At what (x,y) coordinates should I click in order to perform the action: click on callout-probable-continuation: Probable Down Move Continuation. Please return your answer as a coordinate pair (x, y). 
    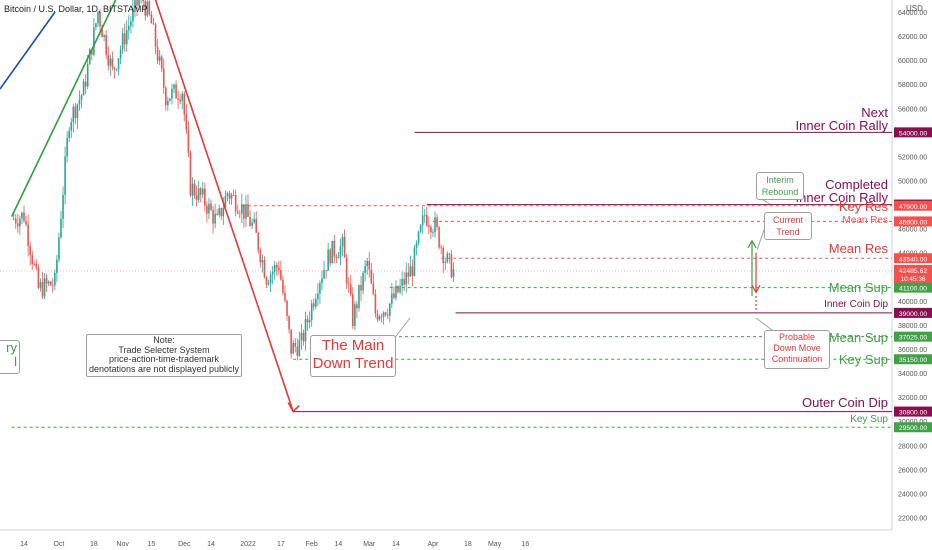
    Looking at the image, I should click on (797, 349).